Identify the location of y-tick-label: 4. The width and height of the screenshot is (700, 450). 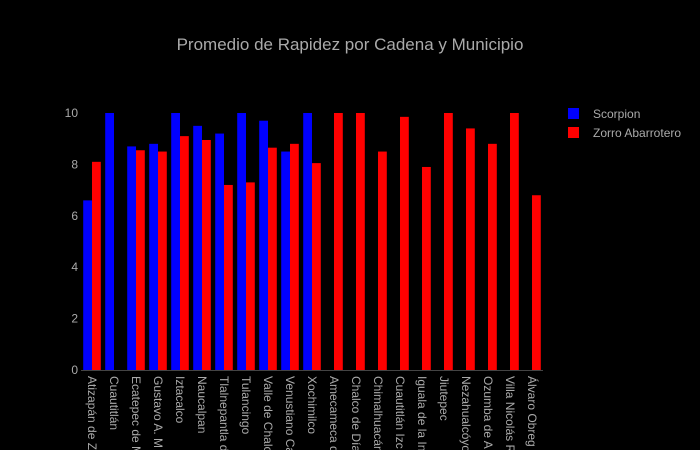
(74, 267).